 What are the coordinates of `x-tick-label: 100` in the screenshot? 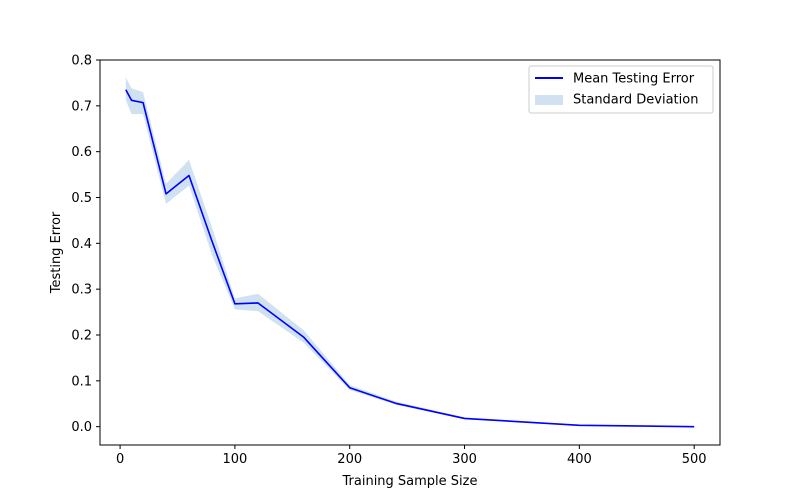 It's located at (234, 459).